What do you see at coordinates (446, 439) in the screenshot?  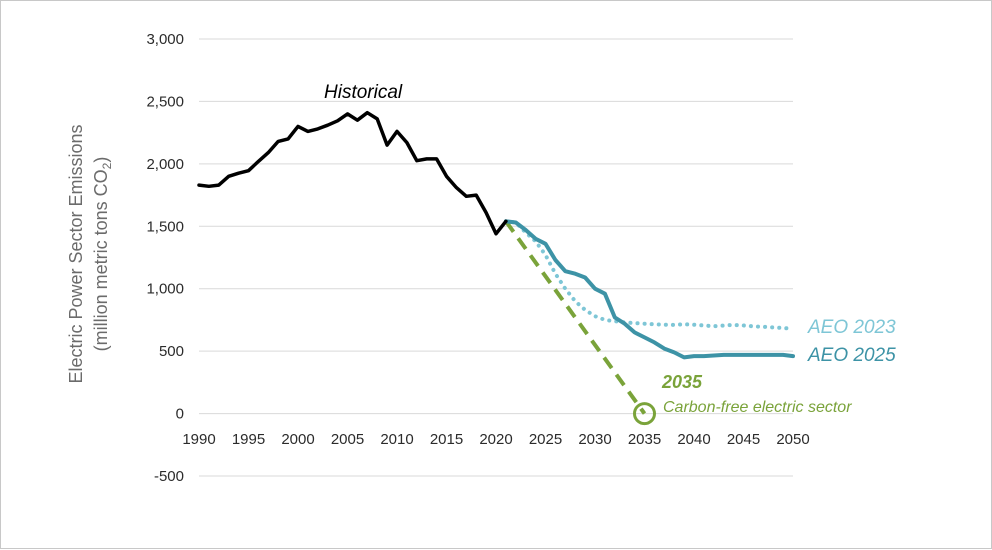 I see `x-tick-label: 2015` at bounding box center [446, 439].